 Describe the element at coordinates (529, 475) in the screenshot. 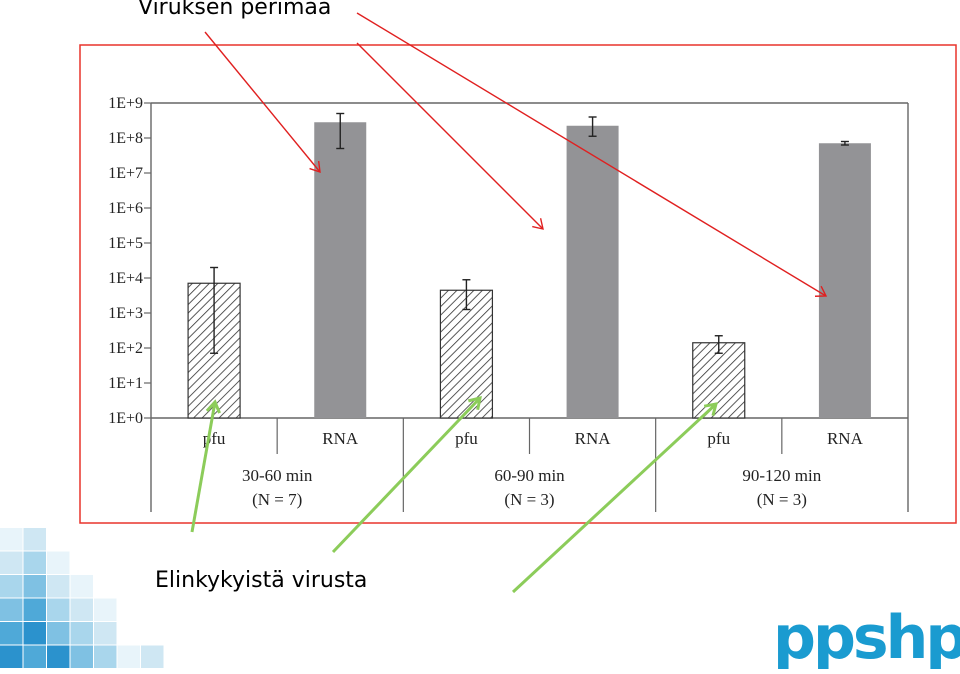

I see `group-label: 60-90 min` at that location.